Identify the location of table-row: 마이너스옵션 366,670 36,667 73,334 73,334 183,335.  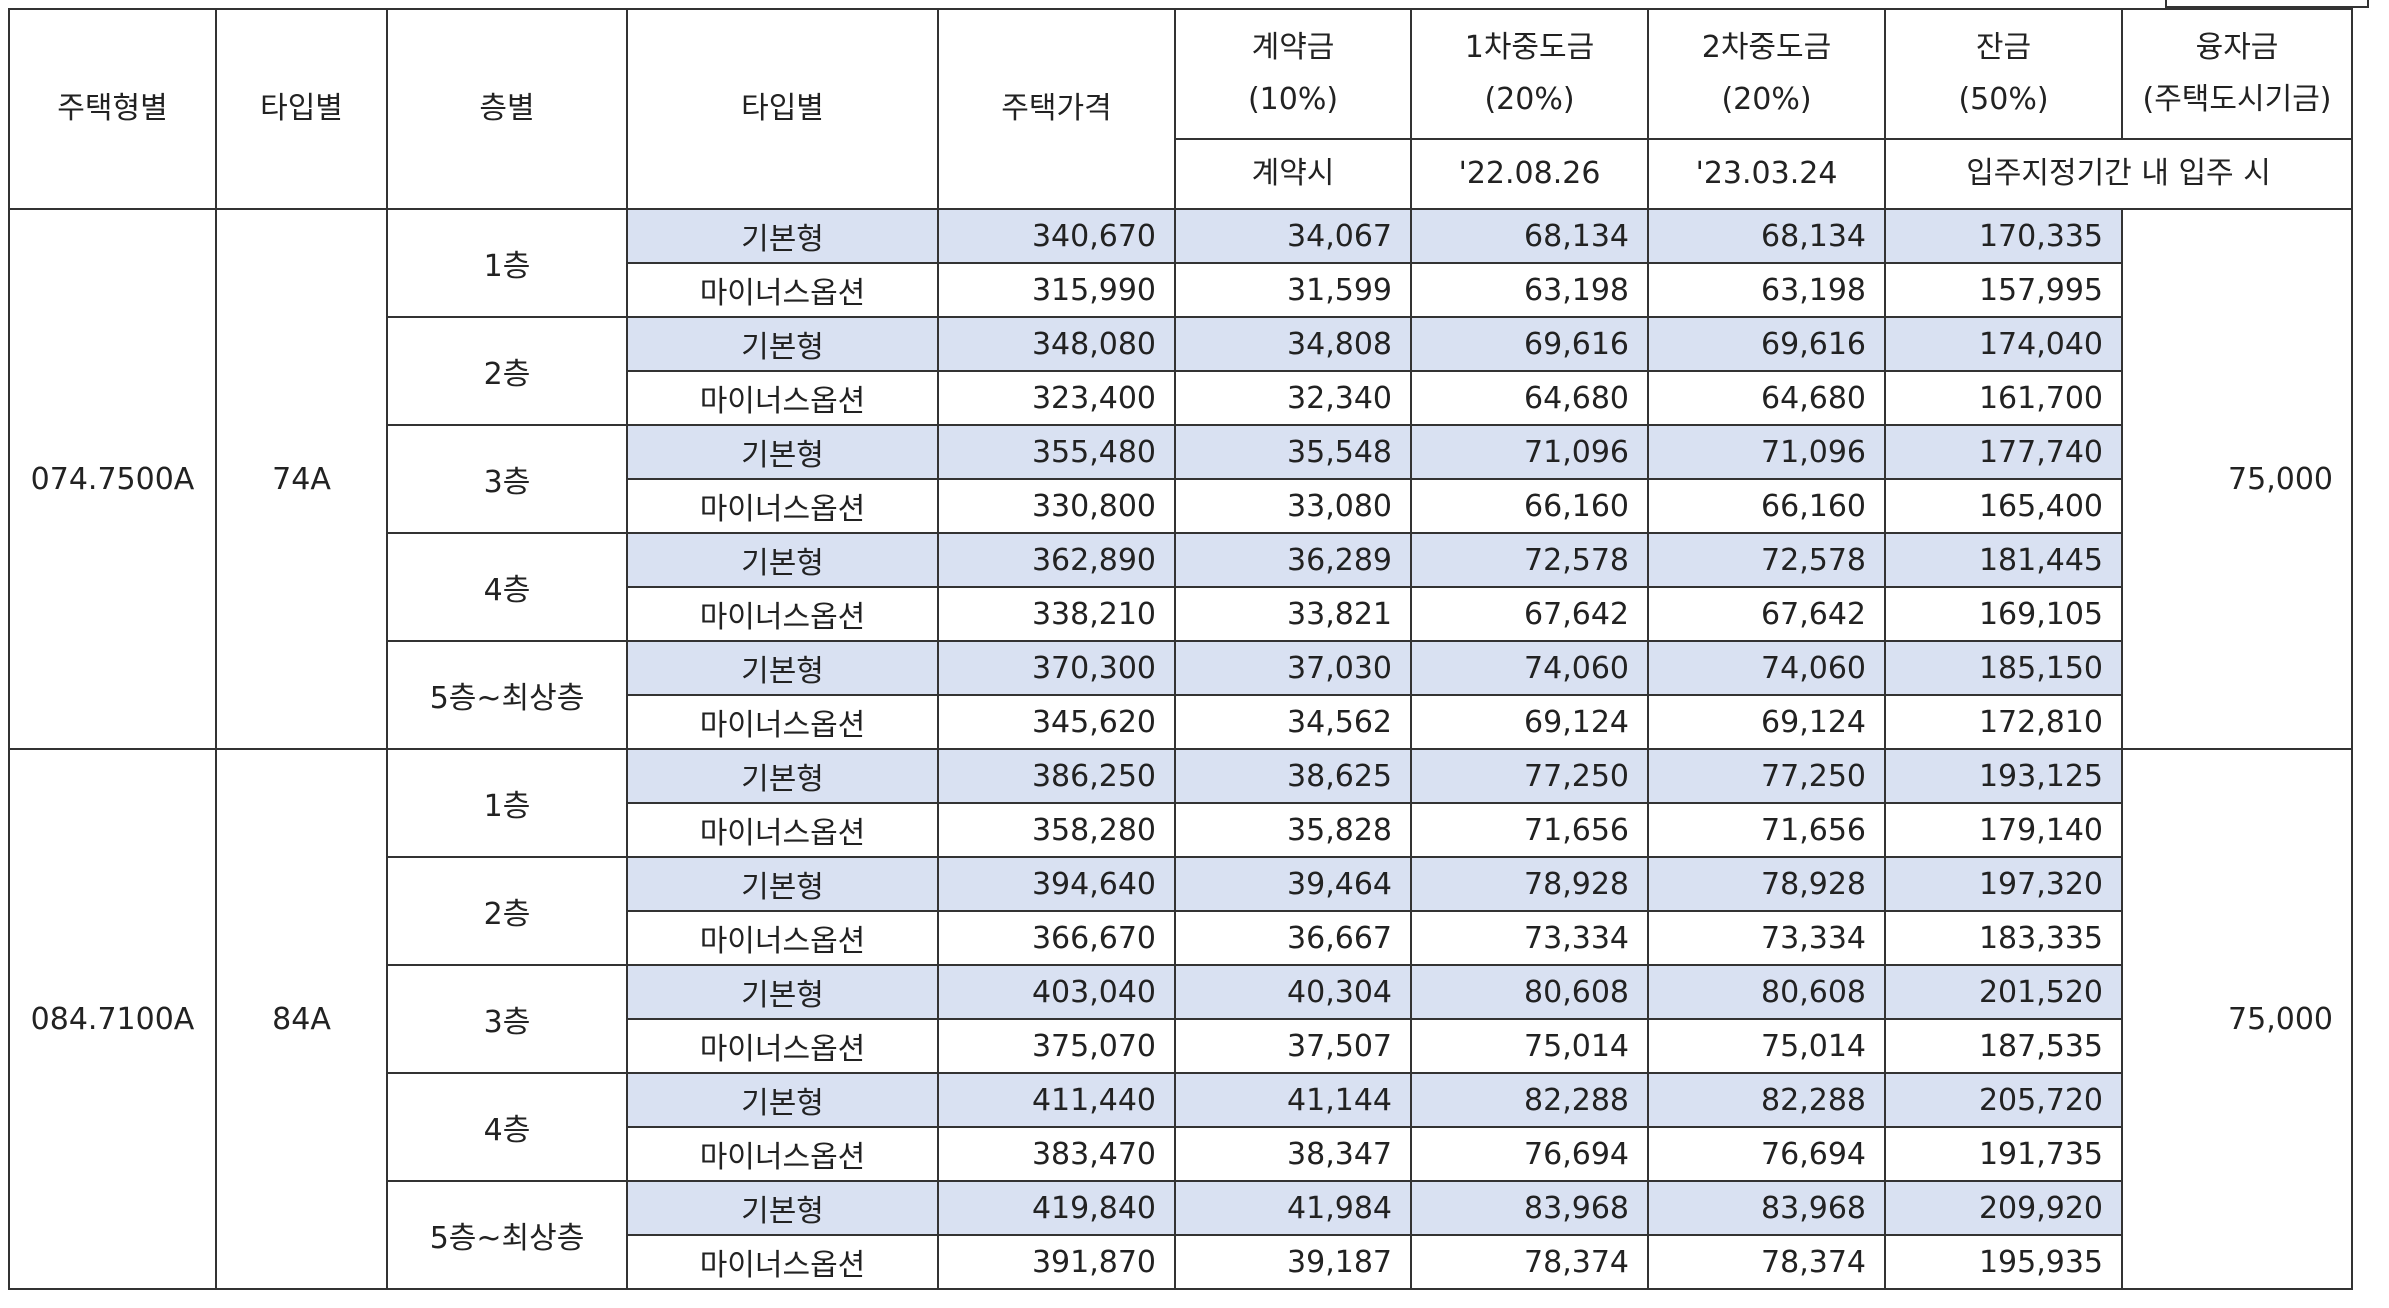
(1180, 938).